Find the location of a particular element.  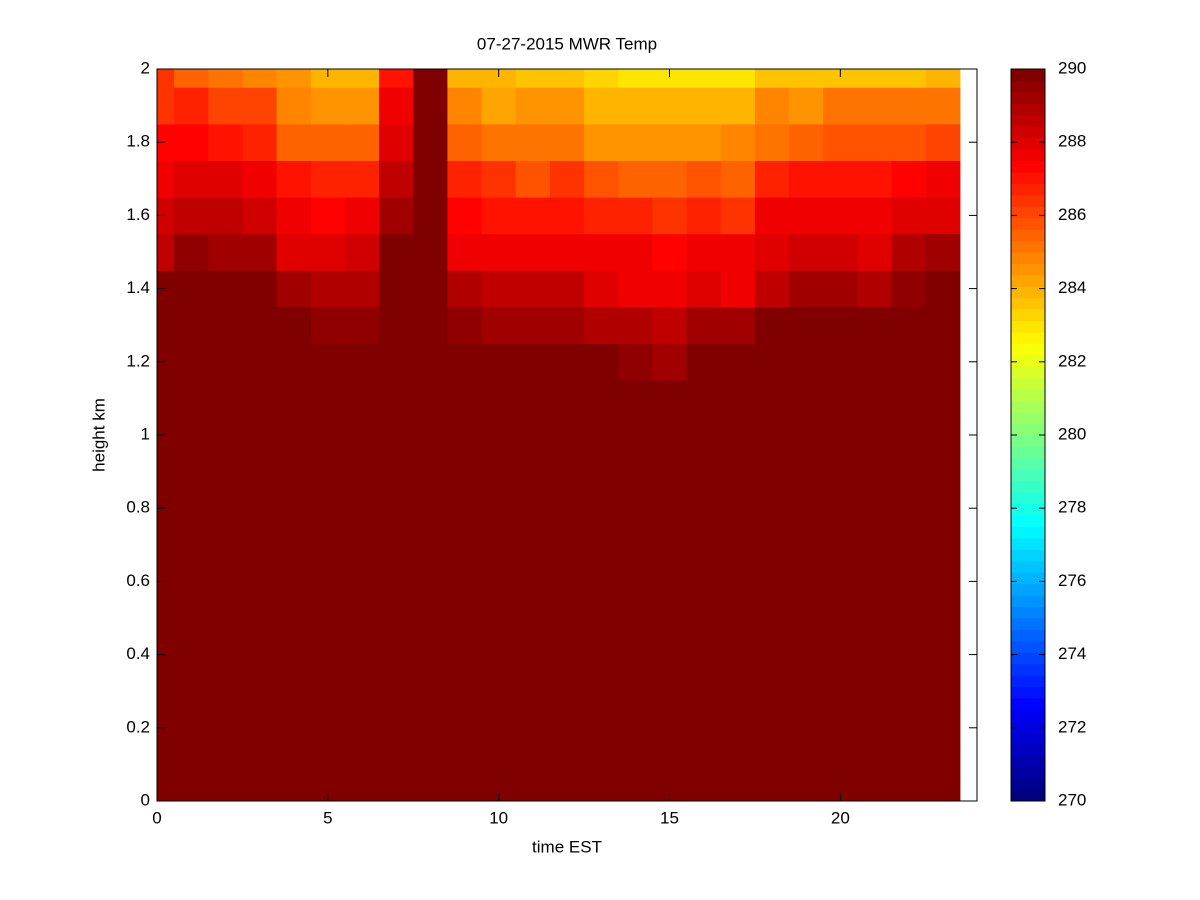

y-tick-label: 1.8 is located at coordinates (138, 141).